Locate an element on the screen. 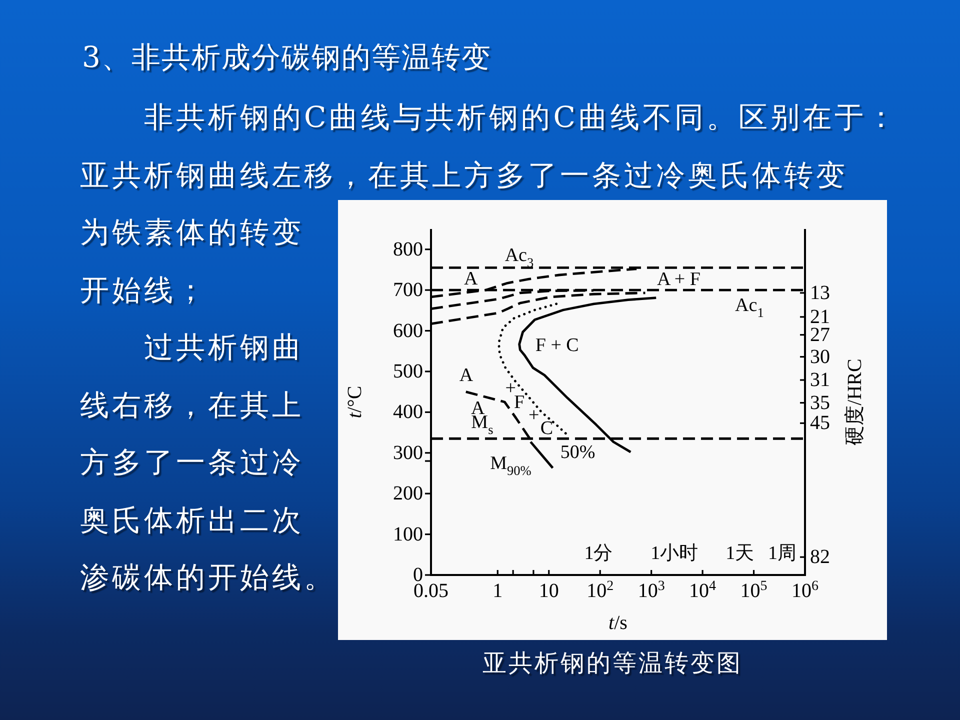 The width and height of the screenshot is (960, 720). annotation: M$_{90%}$ is located at coordinates (511, 465).